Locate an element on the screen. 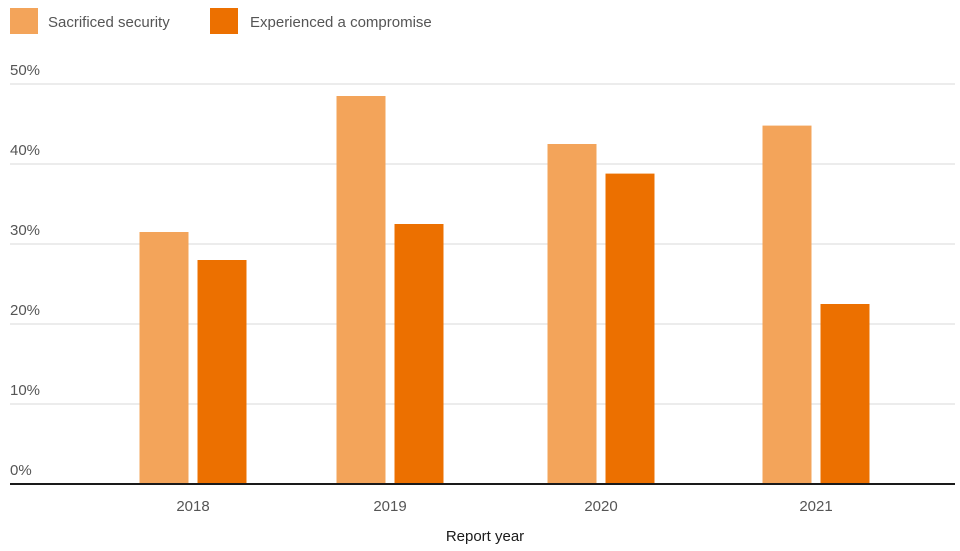 This screenshot has width=960, height=551. y-tick-label: 40% is located at coordinates (25, 150).